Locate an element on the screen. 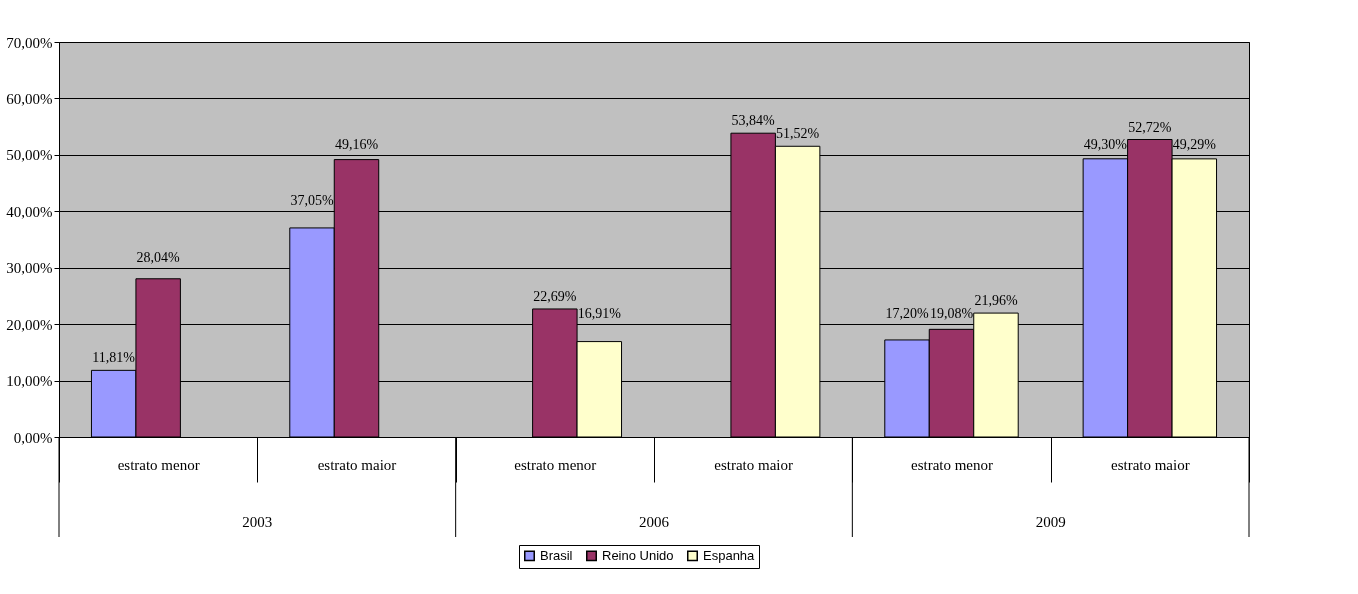 The width and height of the screenshot is (1358, 594). data-label: 49,16% is located at coordinates (356, 144).